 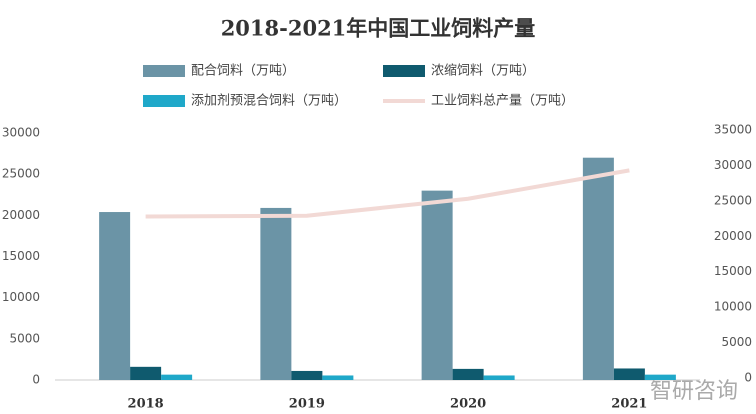 What do you see at coordinates (748, 378) in the screenshot?
I see `y2-tick-label: 0` at bounding box center [748, 378].